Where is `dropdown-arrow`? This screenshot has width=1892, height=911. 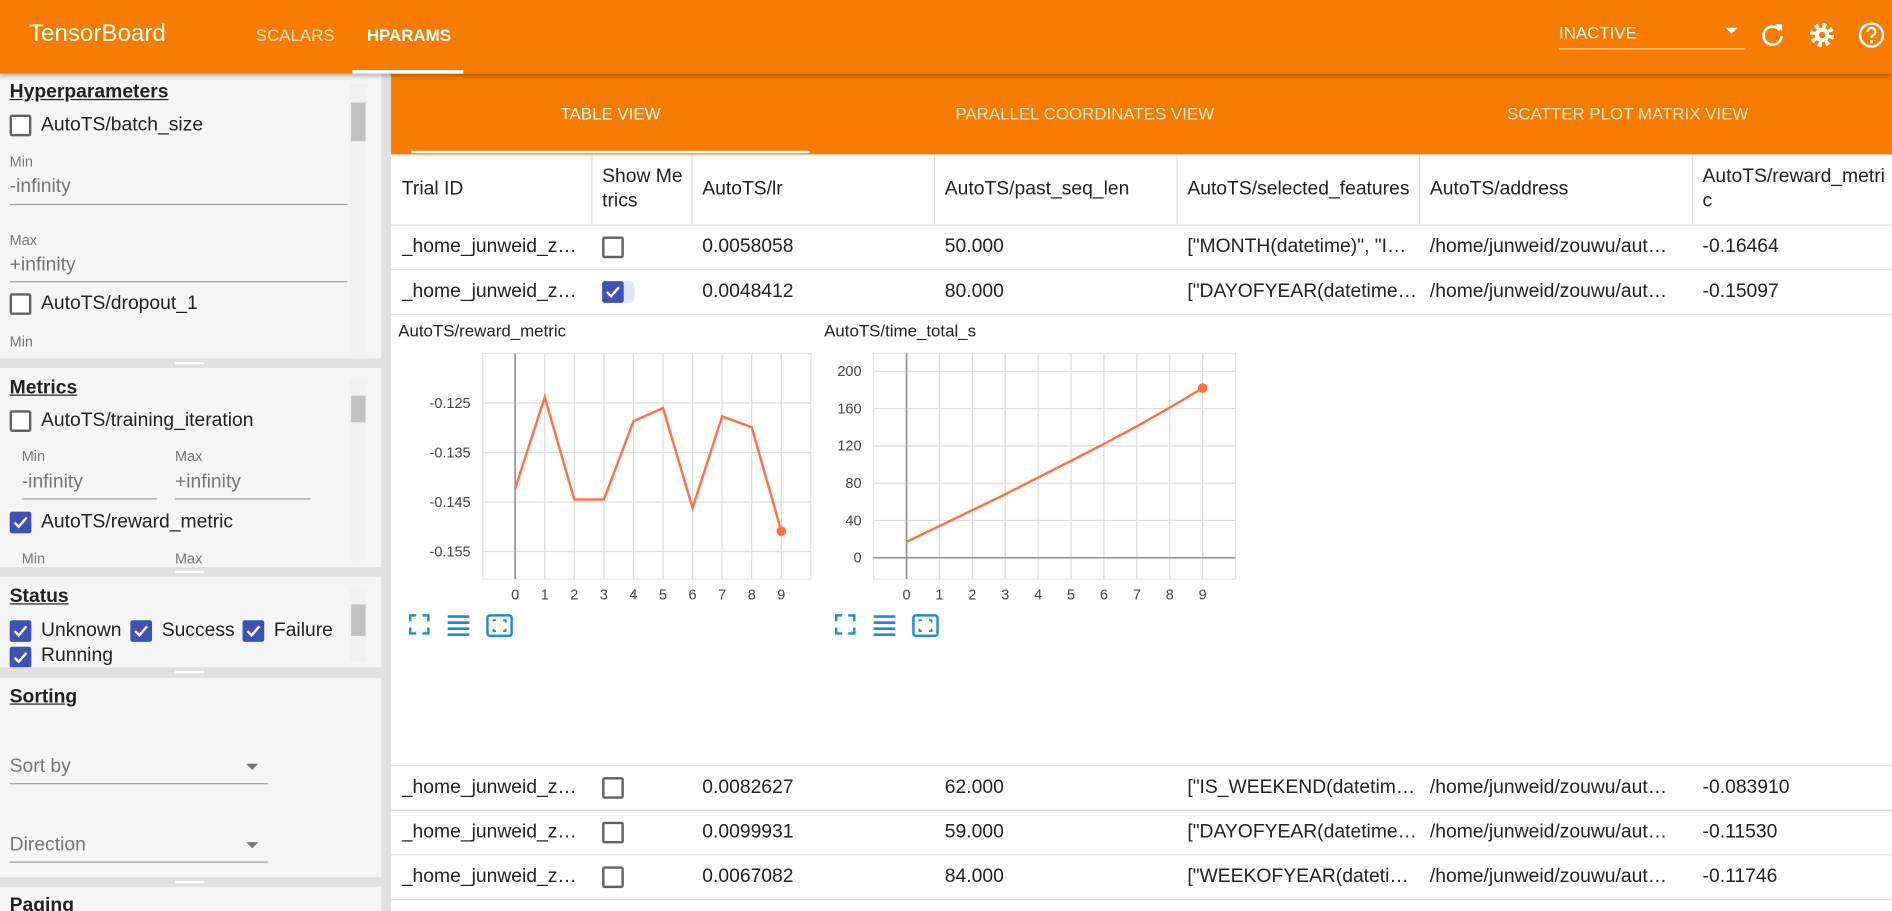
dropdown-arrow is located at coordinates (252, 845).